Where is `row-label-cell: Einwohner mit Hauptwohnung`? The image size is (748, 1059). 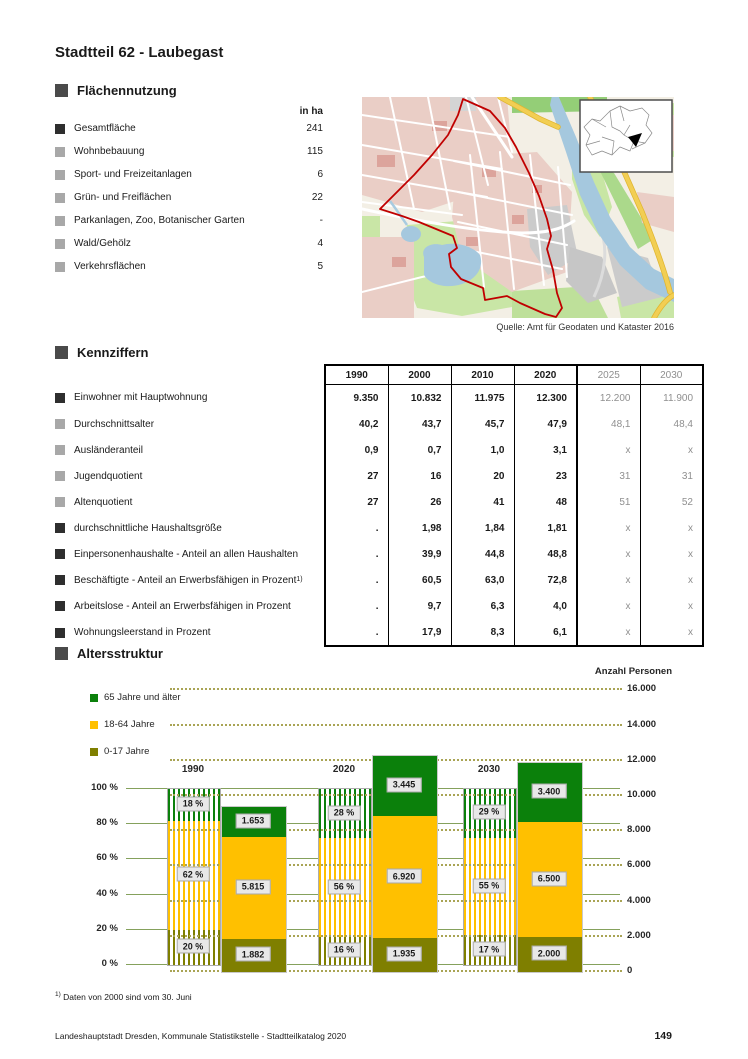 row-label-cell: Einwohner mit Hauptwohnung is located at coordinates (190, 398).